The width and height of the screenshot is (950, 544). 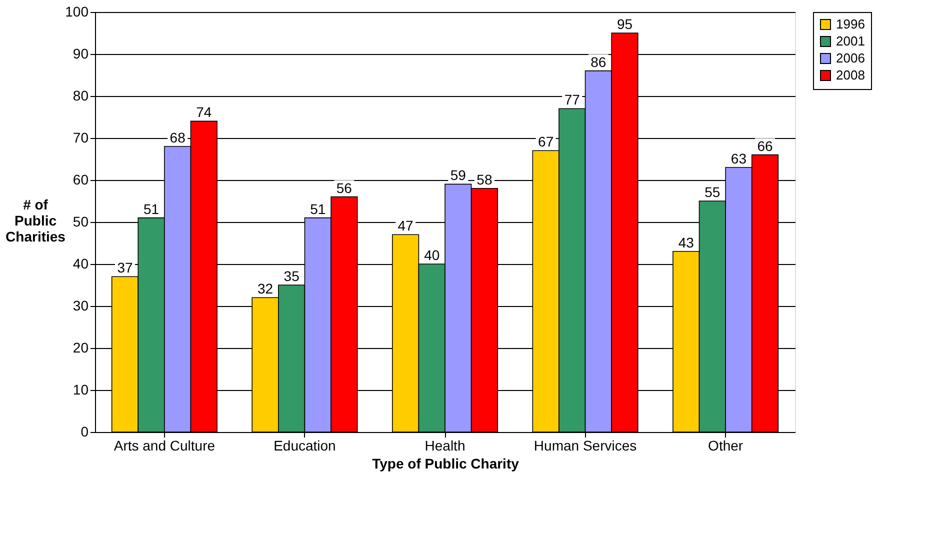 I want to click on data-label: 86, so click(x=598, y=62).